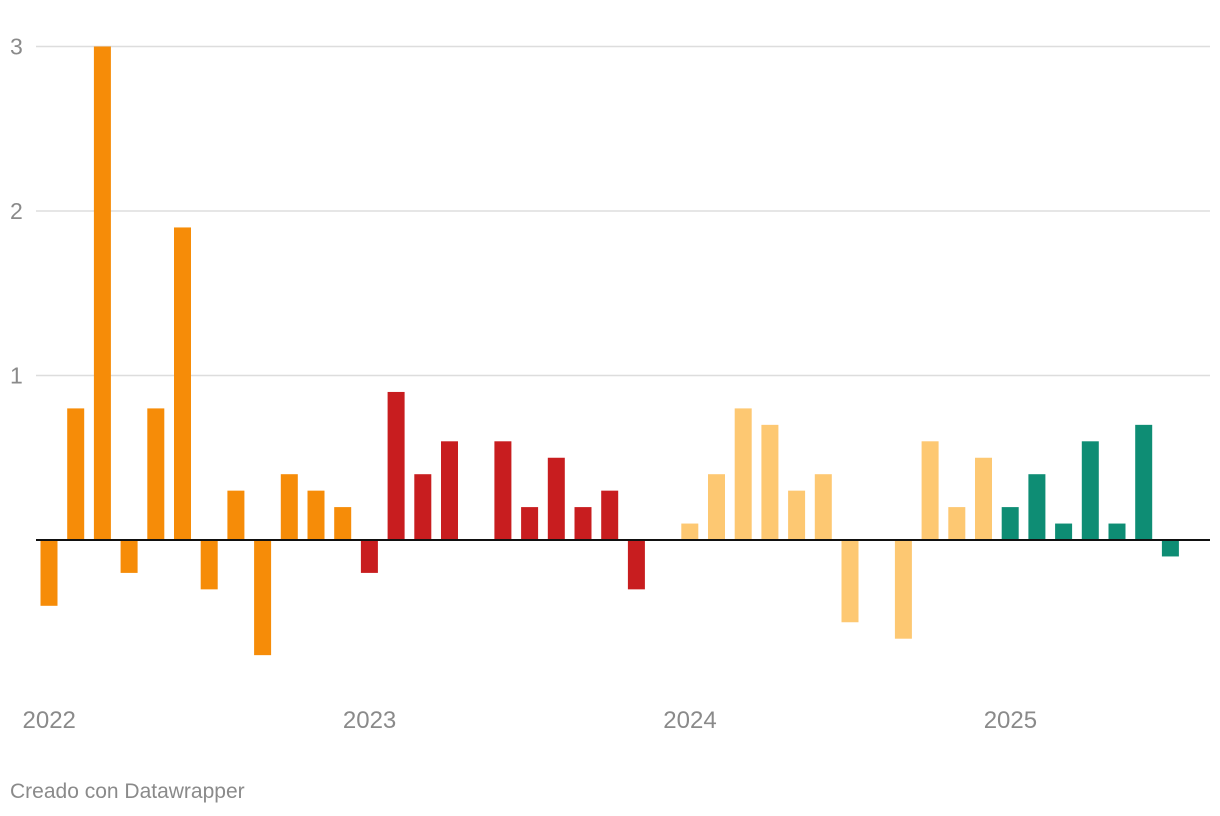  Describe the element at coordinates (127, 791) in the screenshot. I see `credit-text: Creado con Datawrapper` at that location.